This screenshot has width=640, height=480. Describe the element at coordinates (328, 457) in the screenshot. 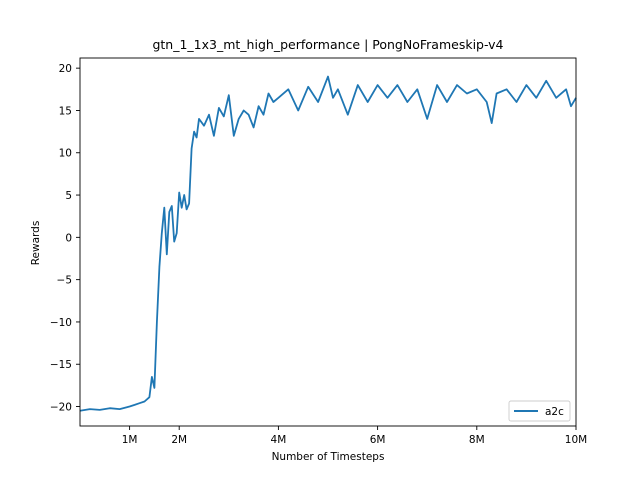

I see `x-axis-label: Number of Timesteps` at that location.